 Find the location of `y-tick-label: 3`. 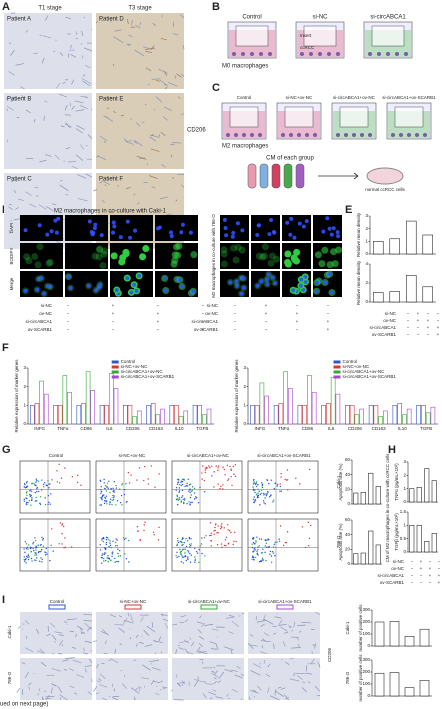

y-tick-label: 3 is located at coordinates (244, 367).